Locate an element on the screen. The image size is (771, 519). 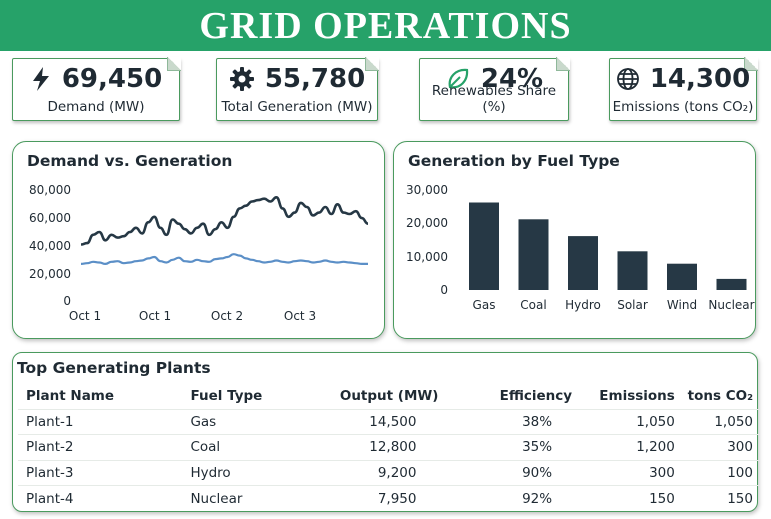
x-tick-label: Oct 3 is located at coordinates (300, 316).